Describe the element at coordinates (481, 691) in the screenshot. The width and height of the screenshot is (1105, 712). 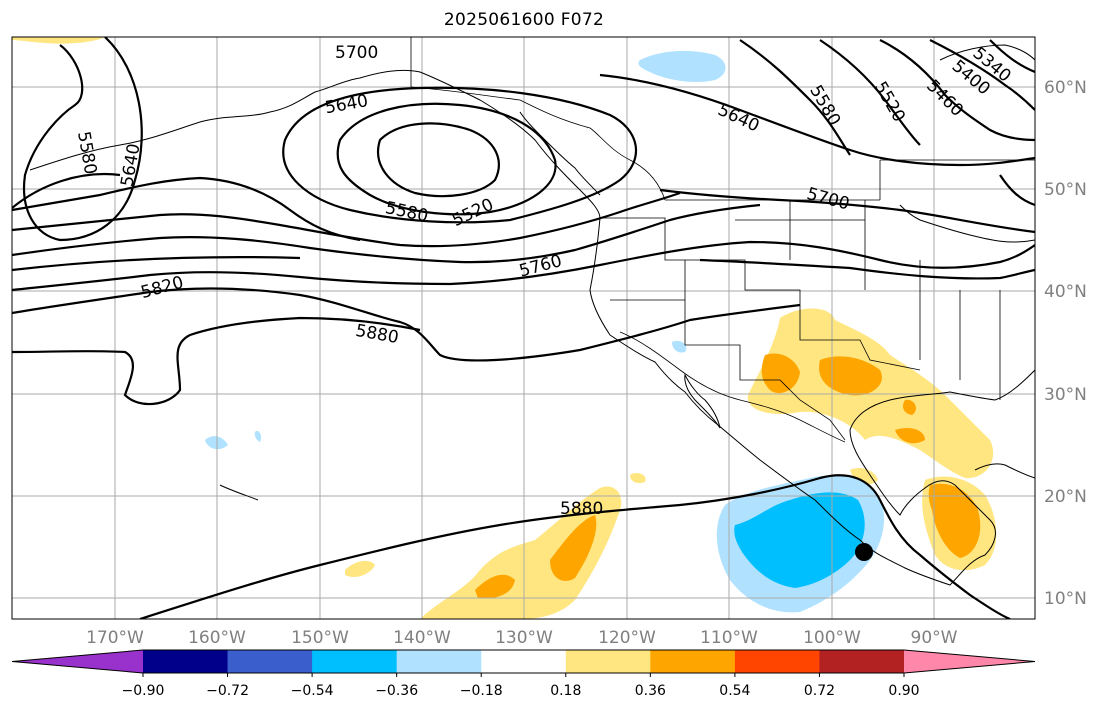
I see `colorbar-tick-label: −0.18` at that location.